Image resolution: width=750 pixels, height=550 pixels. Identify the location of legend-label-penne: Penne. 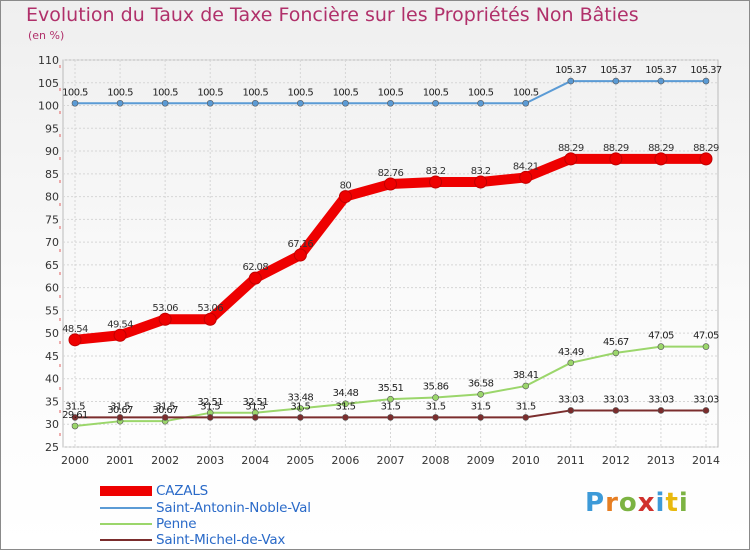
(176, 524).